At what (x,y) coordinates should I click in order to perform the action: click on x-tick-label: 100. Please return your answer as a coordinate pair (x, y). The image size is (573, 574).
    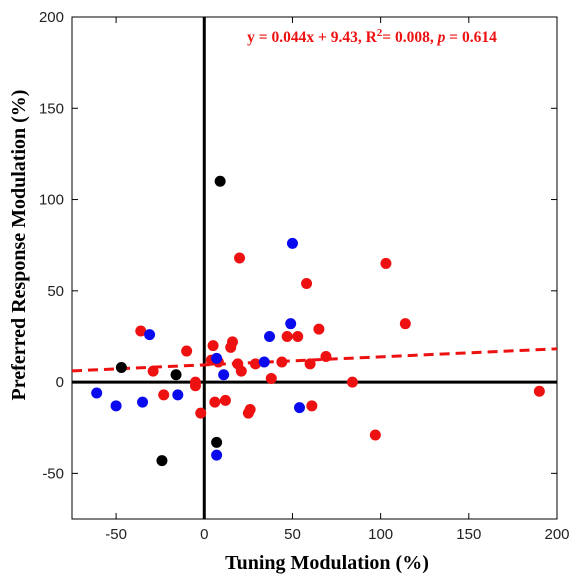
    Looking at the image, I should click on (380, 534).